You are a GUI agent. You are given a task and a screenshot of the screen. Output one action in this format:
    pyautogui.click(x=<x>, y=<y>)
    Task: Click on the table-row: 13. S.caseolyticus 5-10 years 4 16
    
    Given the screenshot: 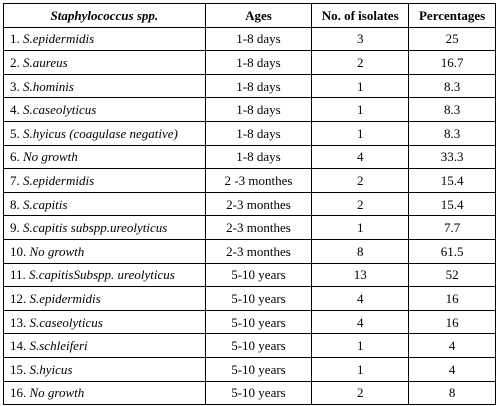 What is the action you would take?
    pyautogui.click(x=249, y=322)
    